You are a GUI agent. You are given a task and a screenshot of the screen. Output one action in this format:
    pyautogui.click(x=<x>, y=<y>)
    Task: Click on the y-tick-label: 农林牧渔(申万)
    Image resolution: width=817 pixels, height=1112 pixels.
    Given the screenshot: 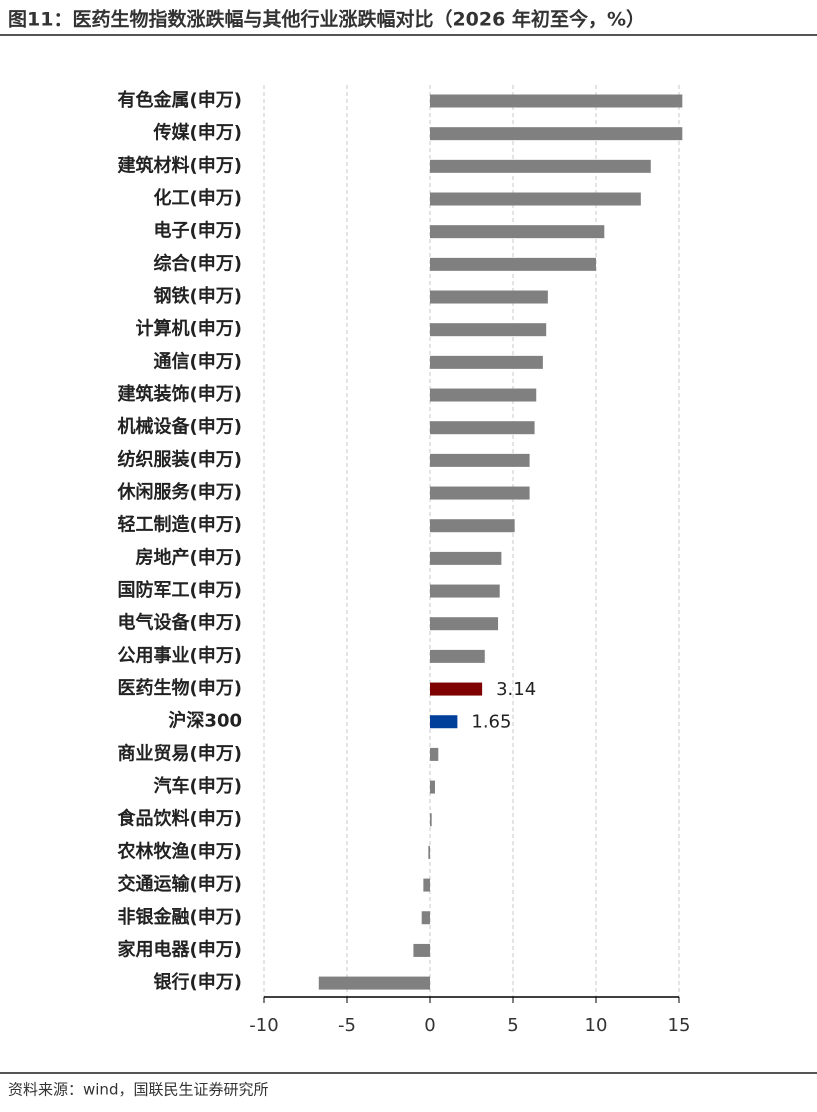 What is the action you would take?
    pyautogui.click(x=179, y=851)
    